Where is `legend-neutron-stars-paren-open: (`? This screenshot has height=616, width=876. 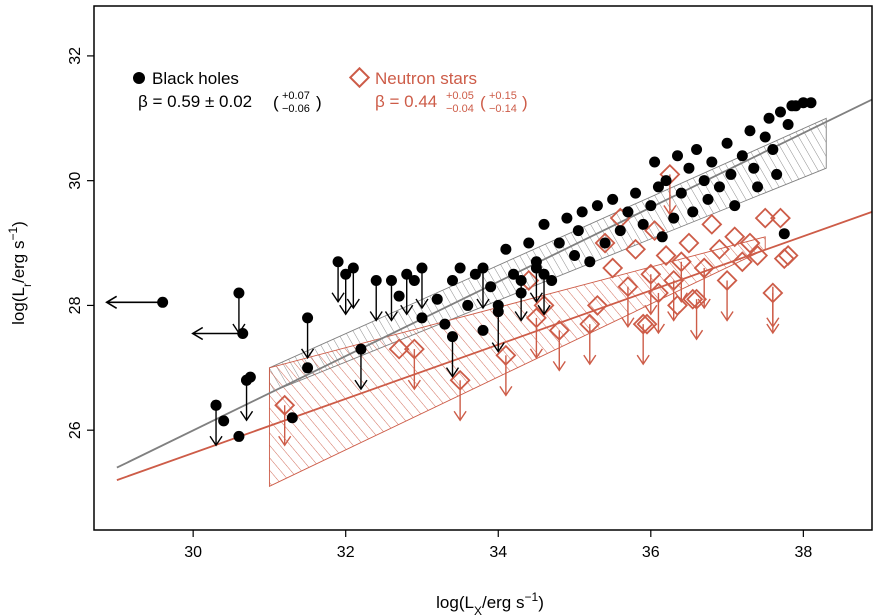 legend-neutron-stars-paren-open: ( is located at coordinates (483, 102).